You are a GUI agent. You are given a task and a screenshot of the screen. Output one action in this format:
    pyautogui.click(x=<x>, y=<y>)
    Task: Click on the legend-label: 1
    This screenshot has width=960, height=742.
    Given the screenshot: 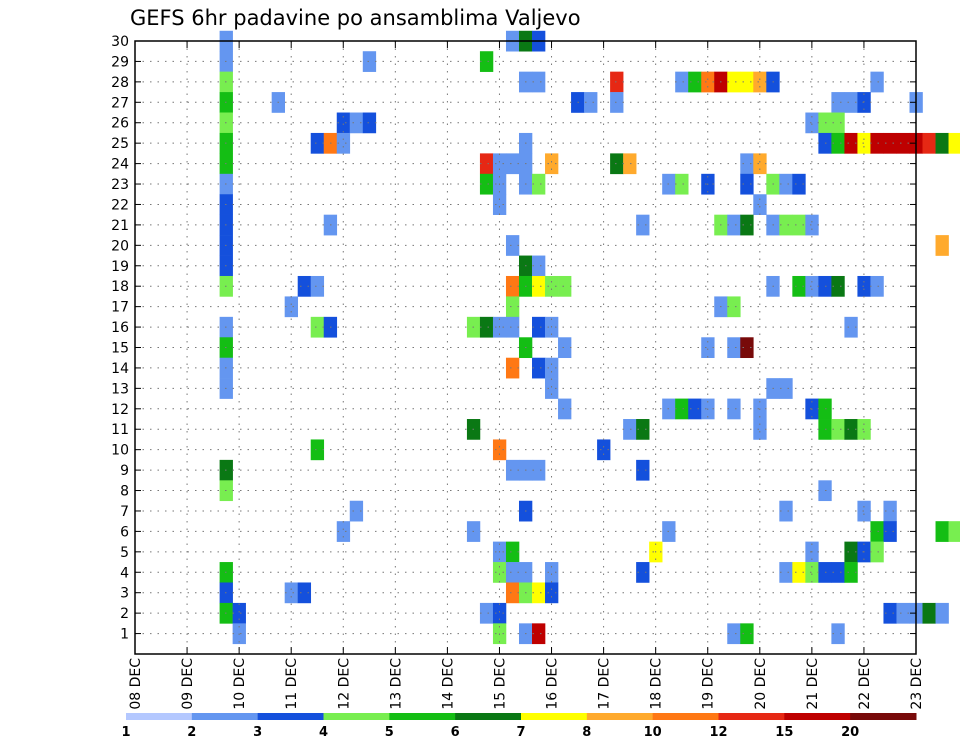 What is the action you would take?
    pyautogui.click(x=125, y=732)
    